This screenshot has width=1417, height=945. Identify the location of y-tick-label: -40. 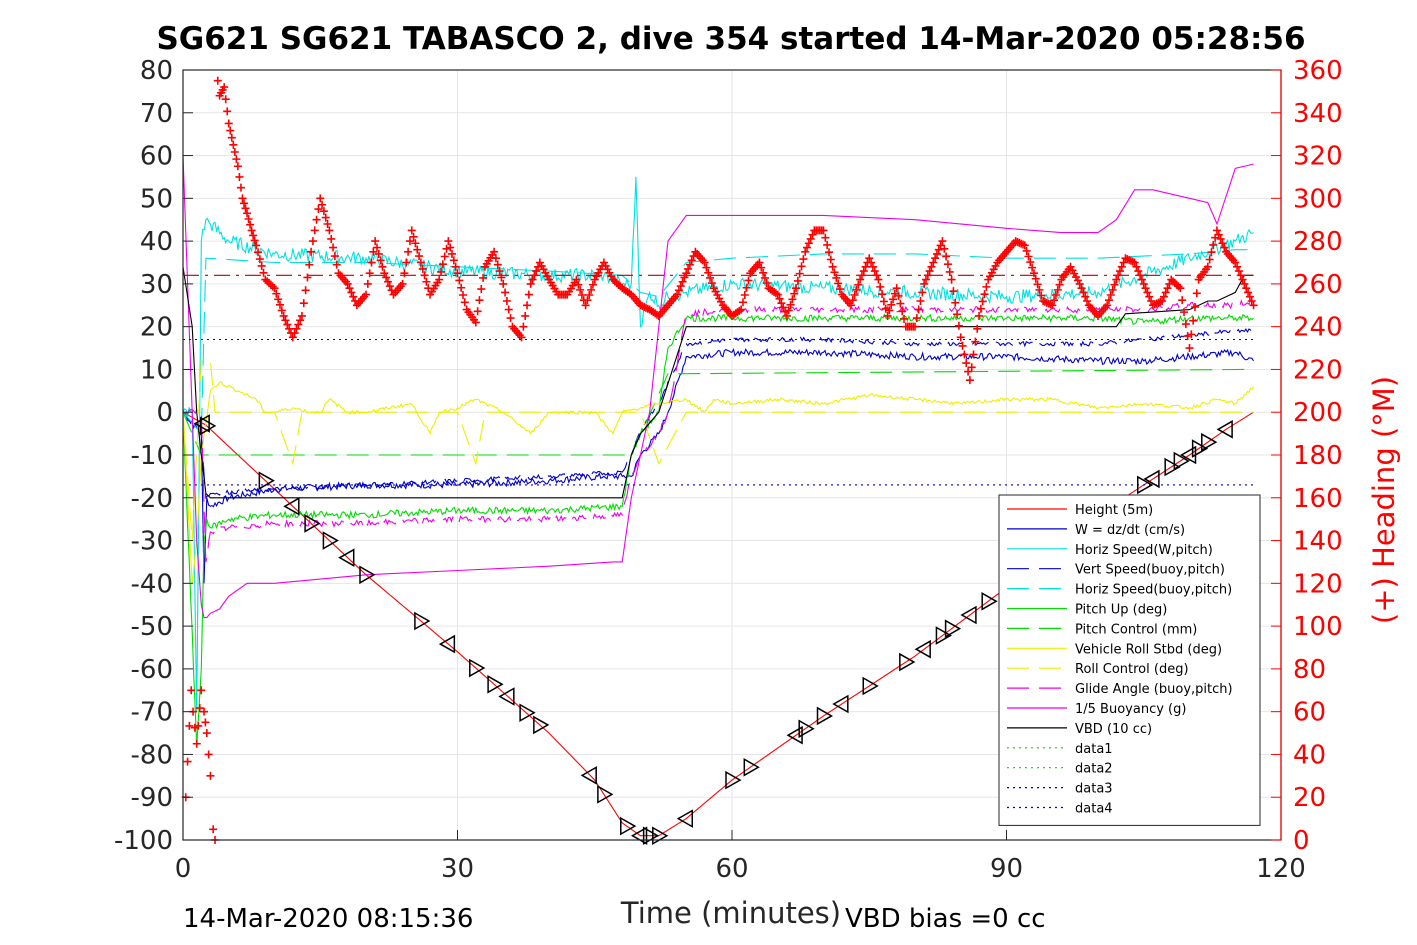
(152, 584).